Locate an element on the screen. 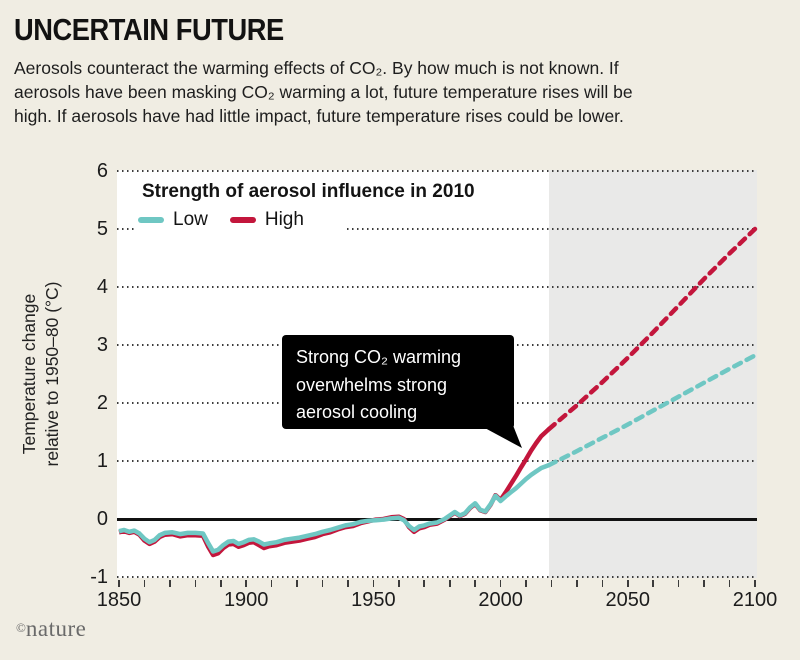 The image size is (800, 660). x-tick-2040 is located at coordinates (602, 583).